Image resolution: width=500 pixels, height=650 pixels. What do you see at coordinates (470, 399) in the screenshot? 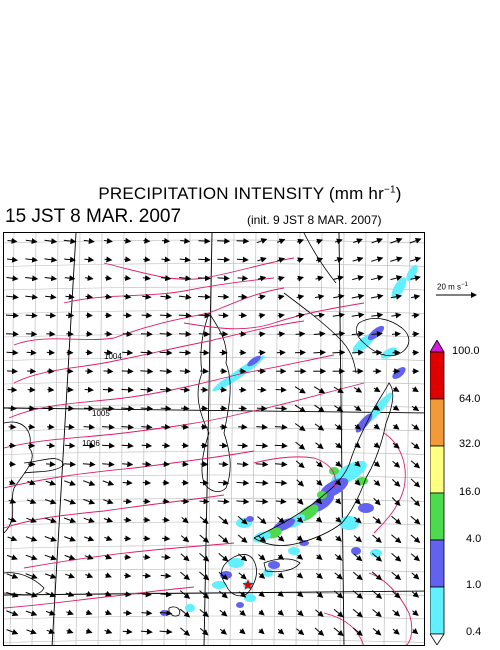
I see `colorbar-label-64: 64.0` at bounding box center [470, 399].